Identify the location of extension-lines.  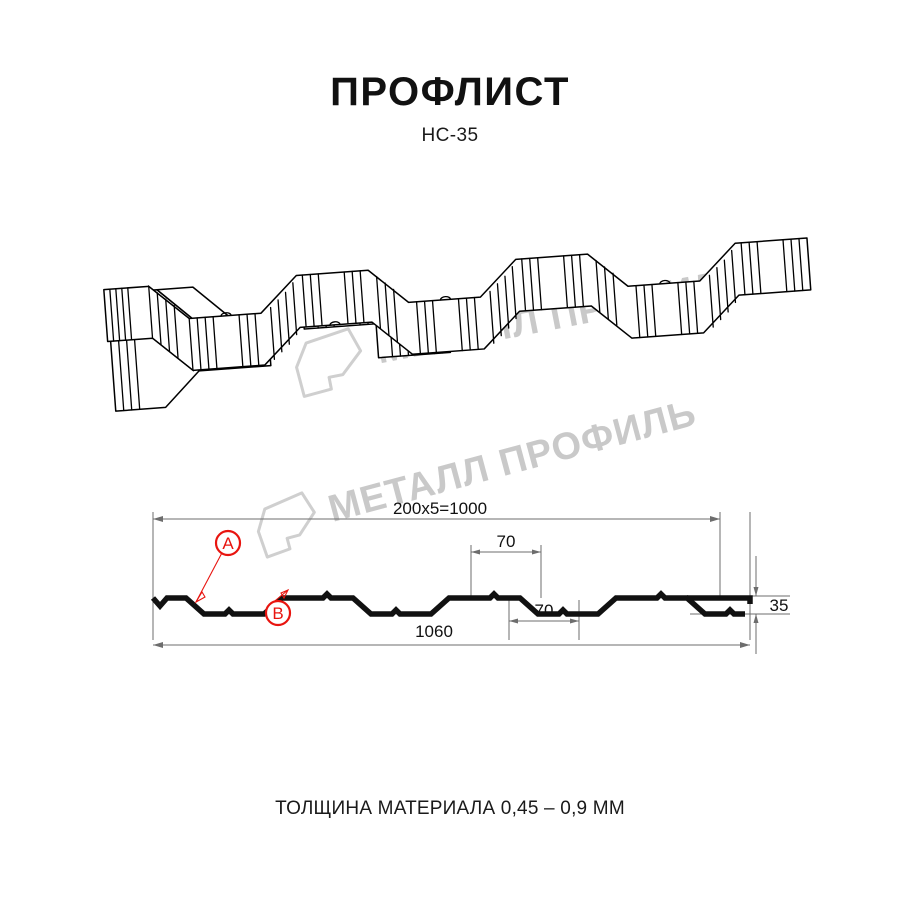
(471, 576).